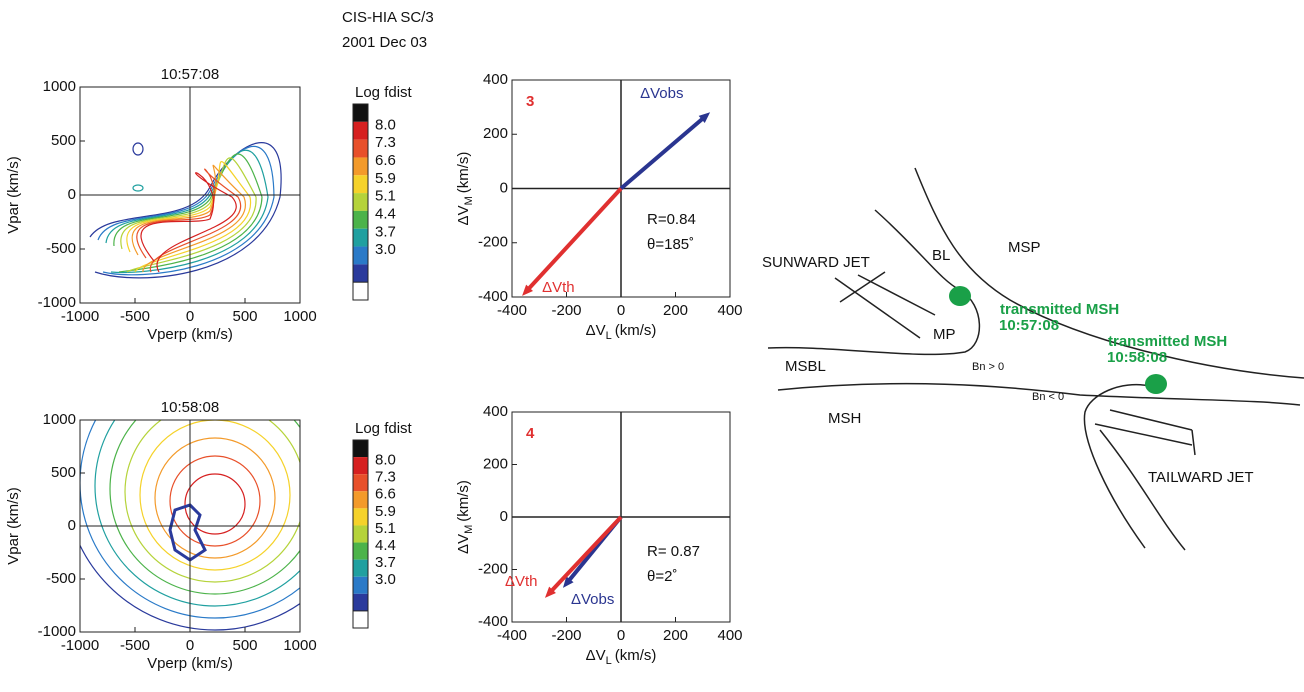  What do you see at coordinates (244, 316) in the screenshot?
I see `x-tick-label: 500` at bounding box center [244, 316].